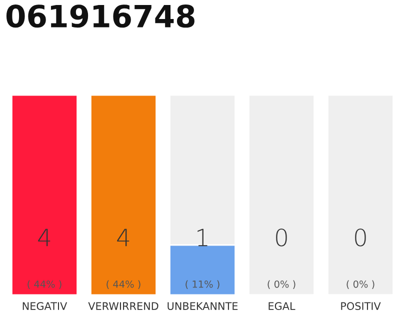 This screenshot has width=410, height=320. Describe the element at coordinates (45, 306) in the screenshot. I see `x-tick-label: NEGATIV` at that location.